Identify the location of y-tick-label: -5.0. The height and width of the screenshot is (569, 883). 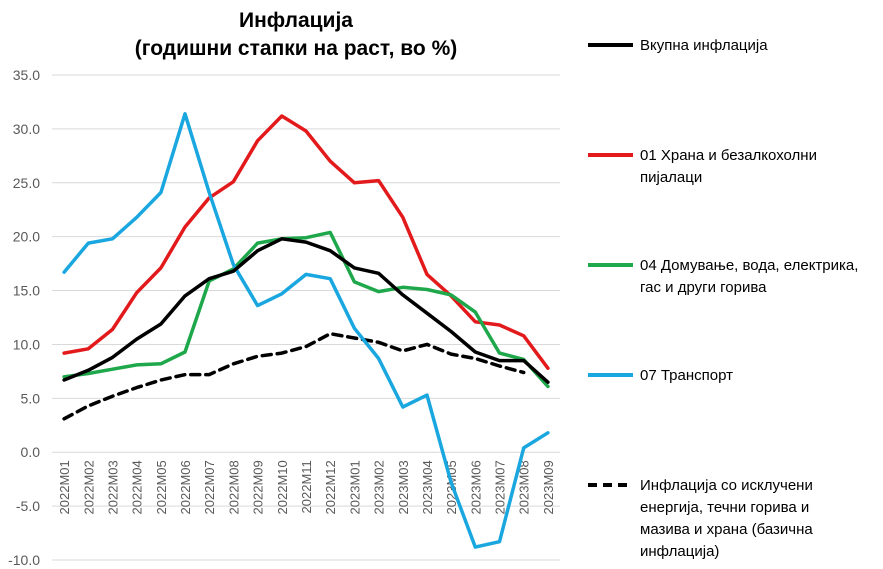
(28, 506).